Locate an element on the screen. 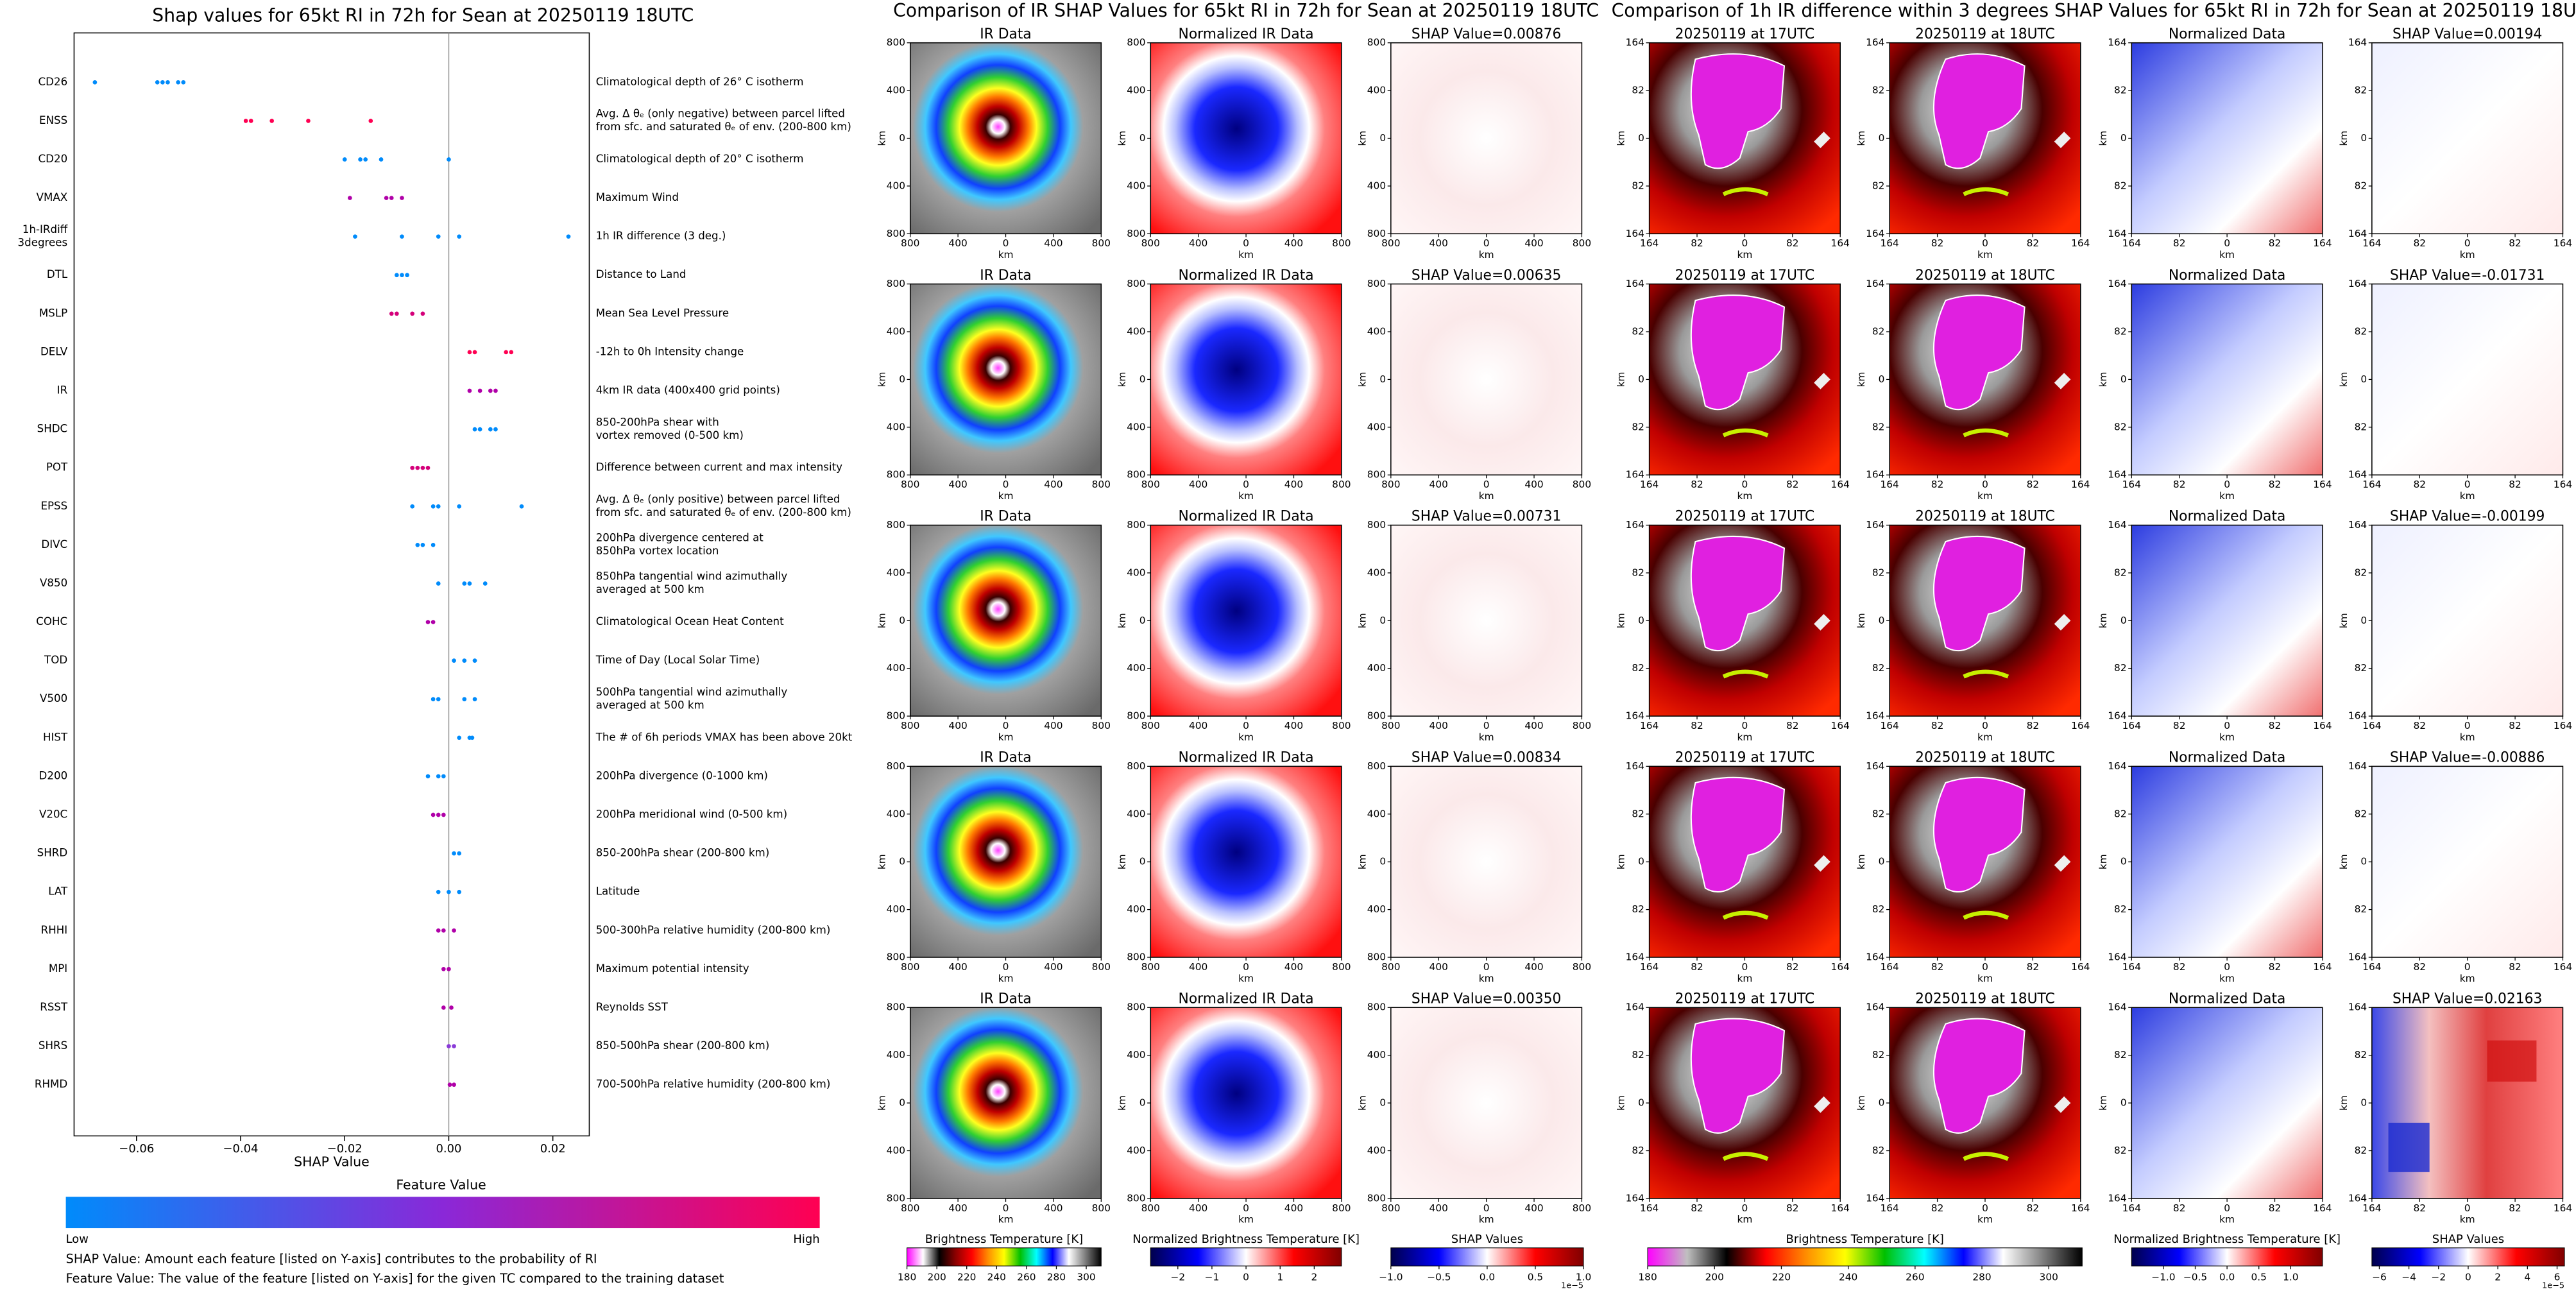 Image resolution: width=2576 pixels, height=1289 pixels. feature-label: DELV is located at coordinates (54, 351).